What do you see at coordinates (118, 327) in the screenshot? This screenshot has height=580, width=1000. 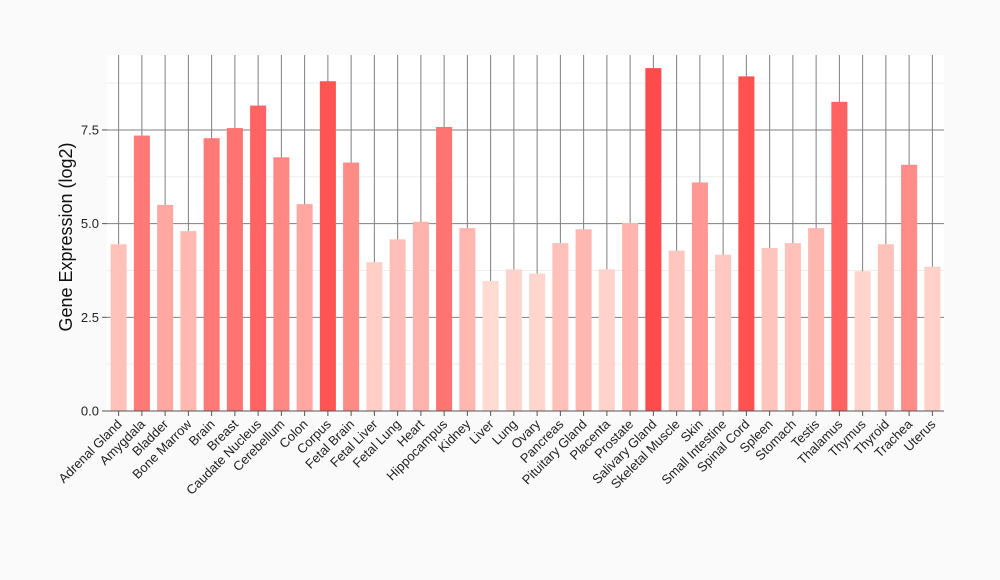 I see `bar-adrenal-gland` at bounding box center [118, 327].